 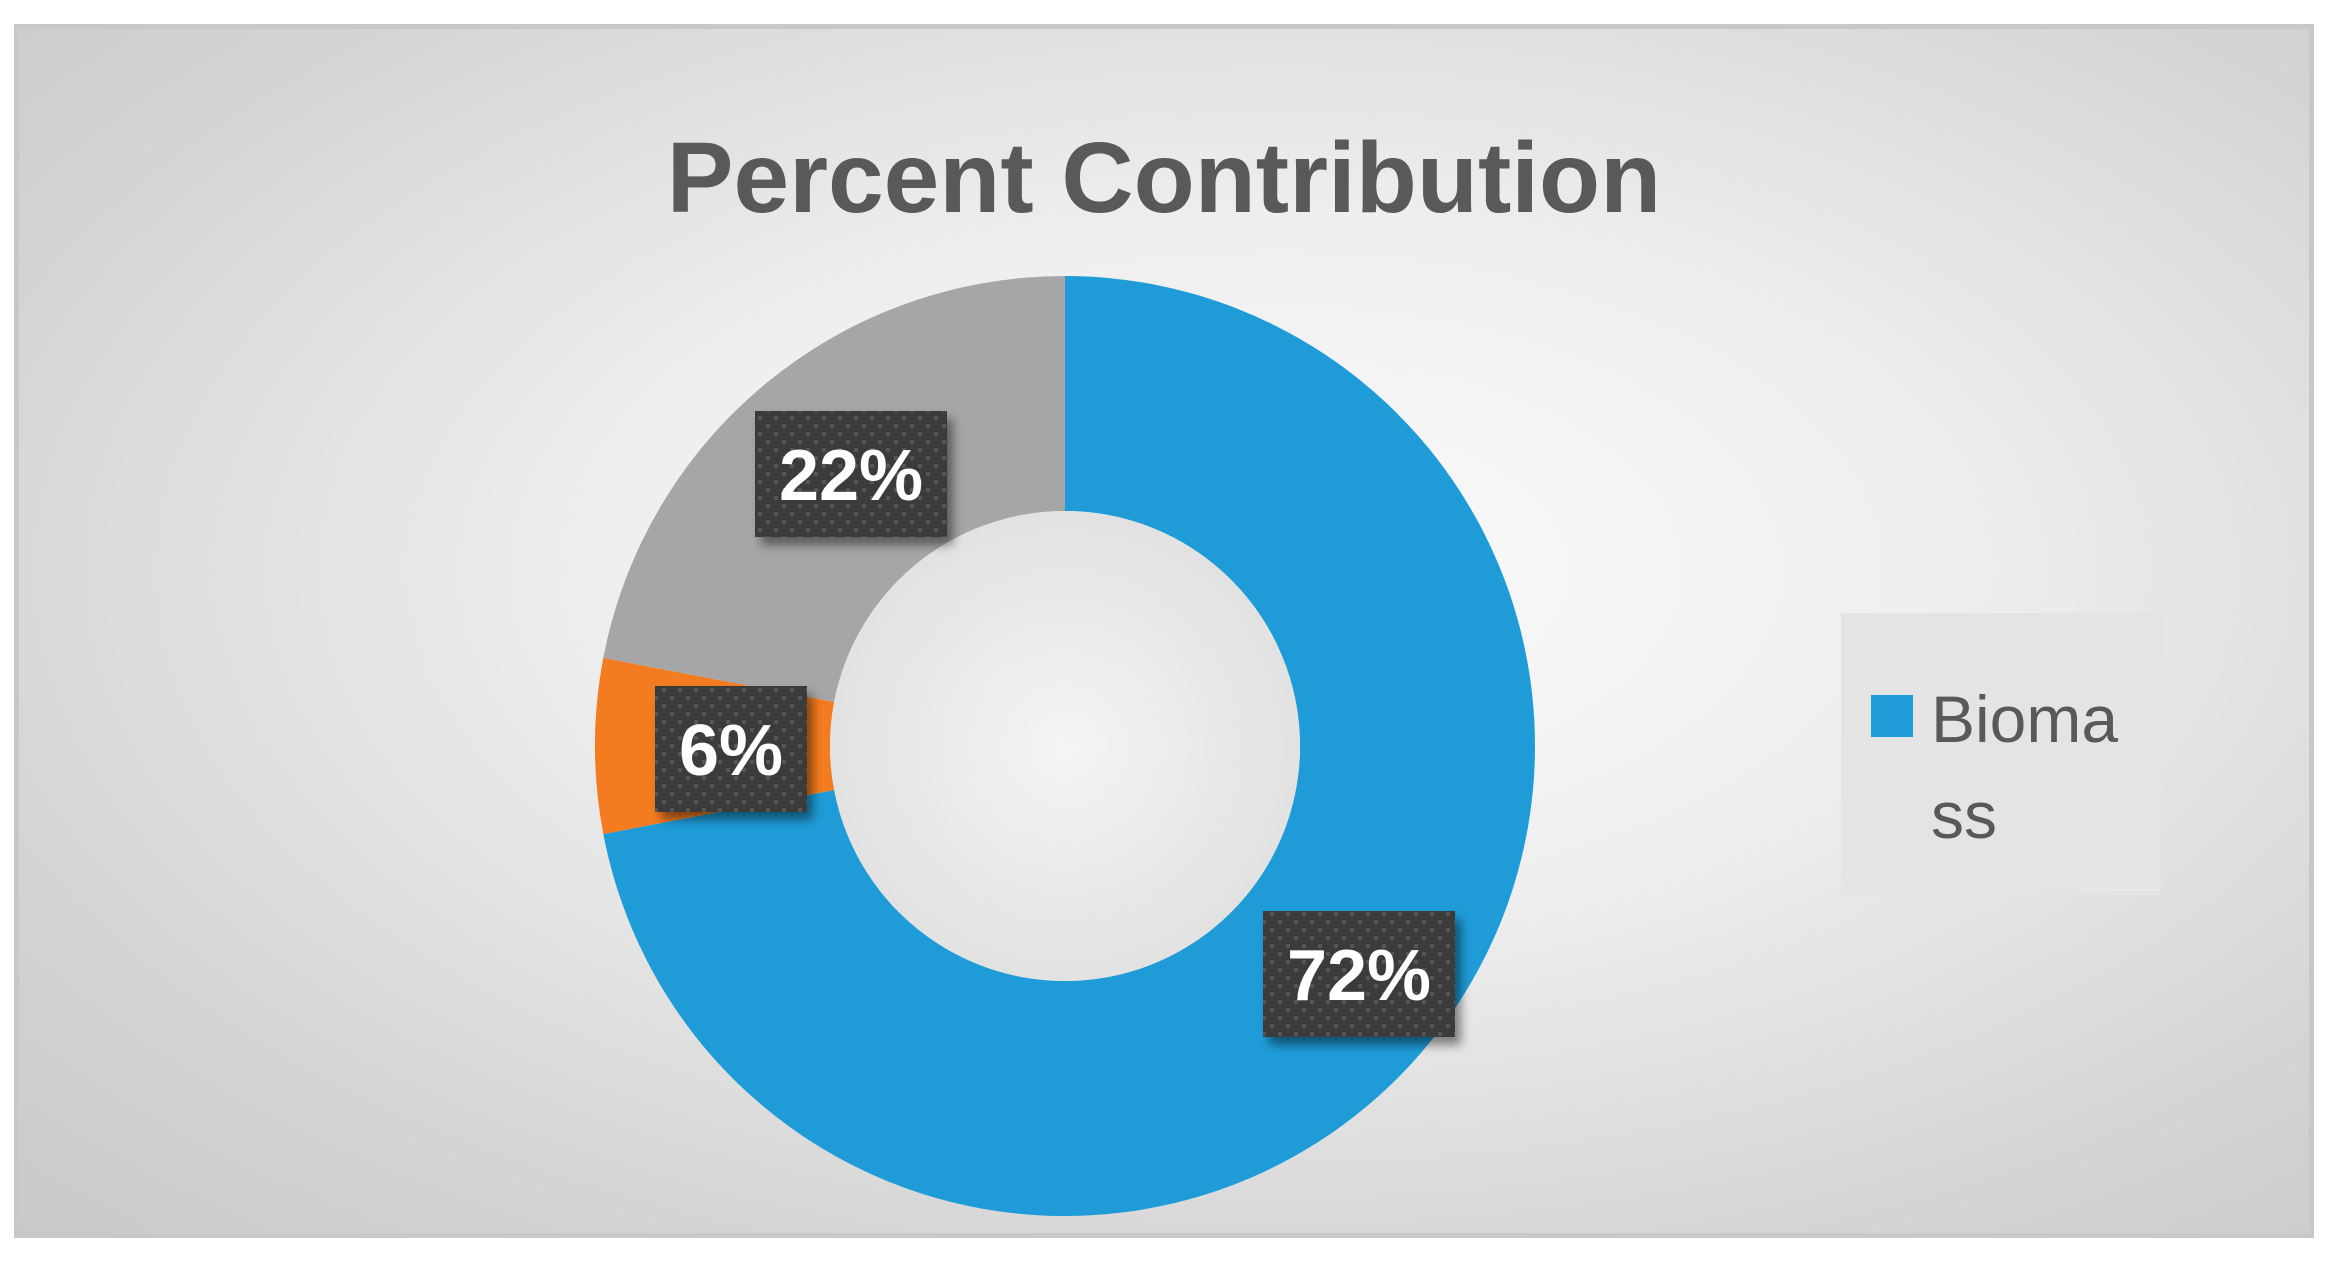 I want to click on donut-hole, so click(x=1065, y=746).